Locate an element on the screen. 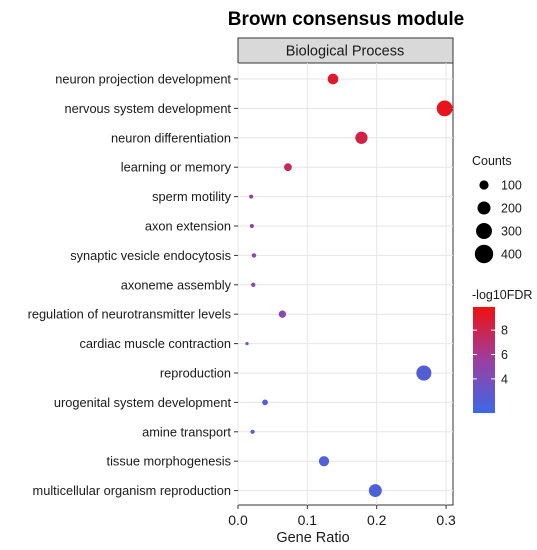  facet-strip-label: Biological Process is located at coordinates (345, 52).